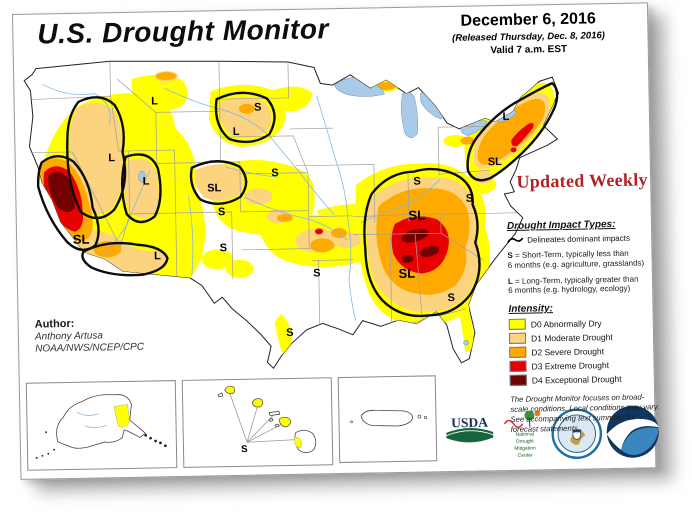 Image resolution: width=692 pixels, height=512 pixels. I want to click on usda-logo: USDA, so click(469, 430).